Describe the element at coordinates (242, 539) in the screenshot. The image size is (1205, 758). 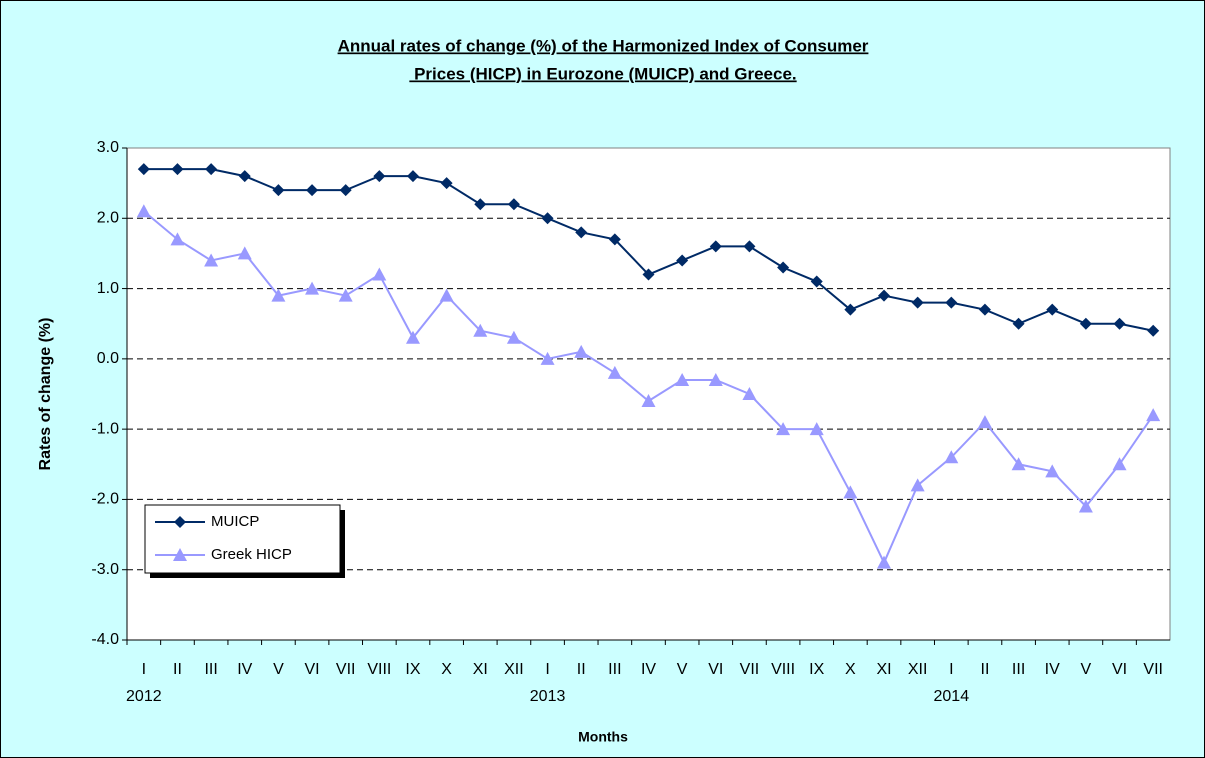
I see `legend` at that location.